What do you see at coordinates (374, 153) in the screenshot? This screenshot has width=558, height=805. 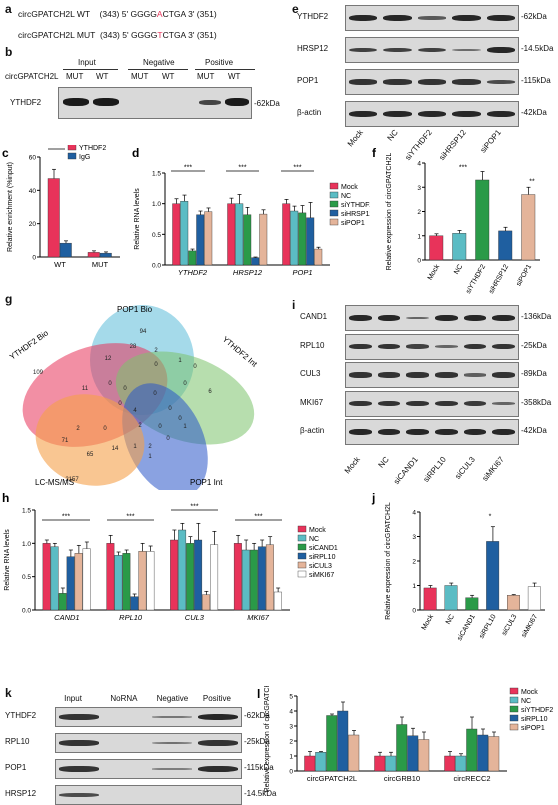 I see `panel-label: f` at bounding box center [374, 153].